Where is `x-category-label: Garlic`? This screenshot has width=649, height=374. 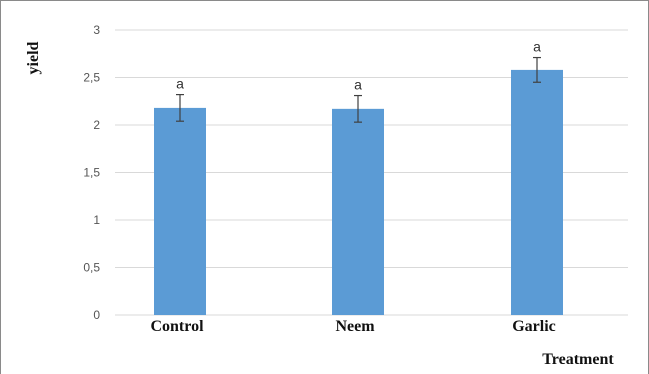
x-category-label: Garlic is located at coordinates (534, 326).